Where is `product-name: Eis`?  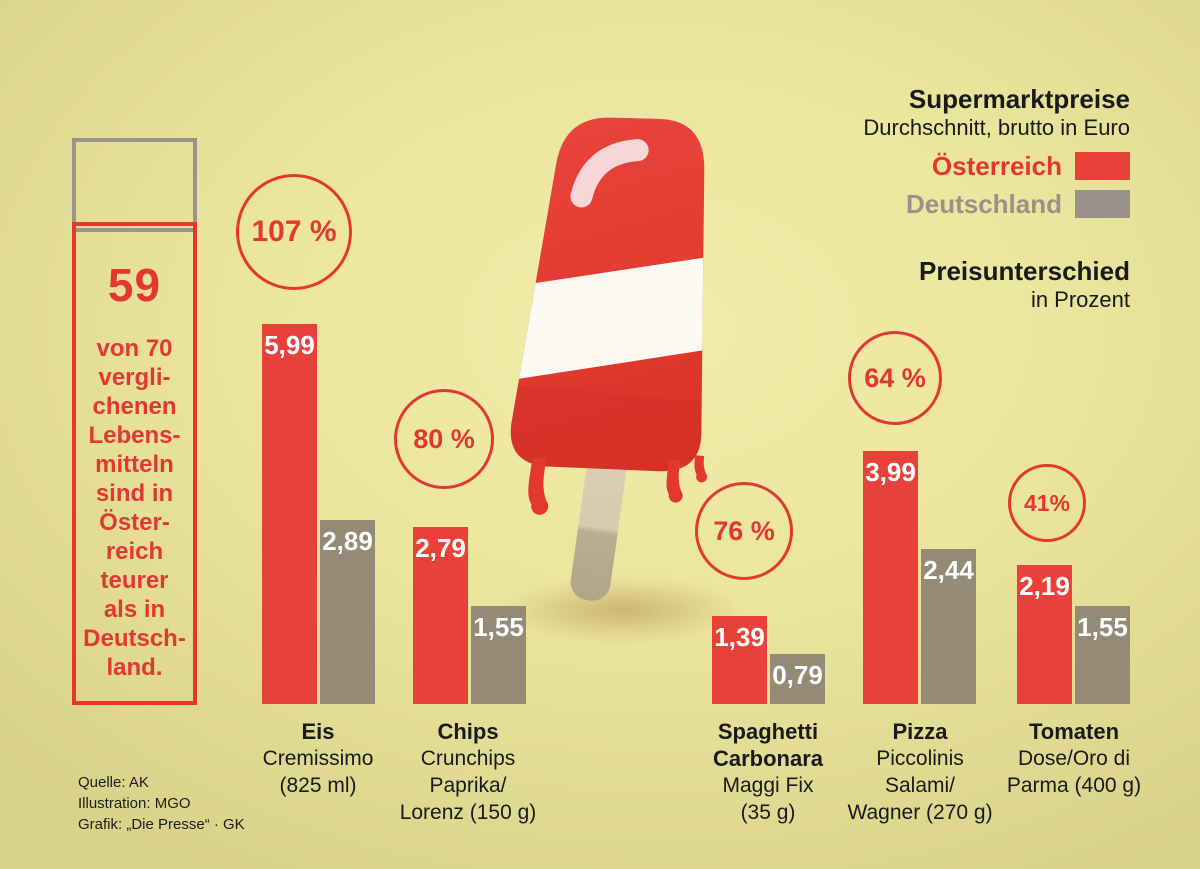
product-name: Eis is located at coordinates (318, 731).